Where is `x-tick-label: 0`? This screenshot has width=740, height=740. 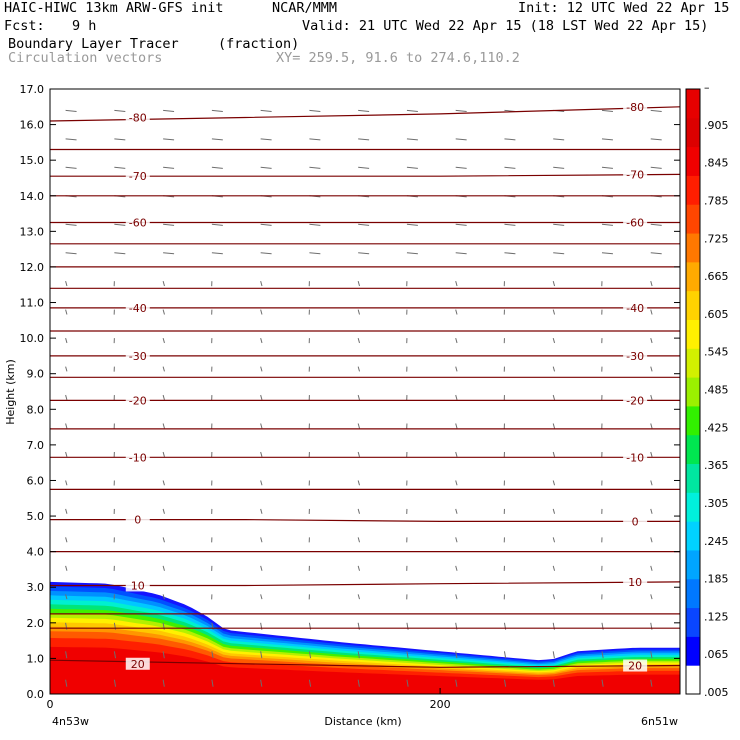
x-tick-label: 0 is located at coordinates (50, 704).